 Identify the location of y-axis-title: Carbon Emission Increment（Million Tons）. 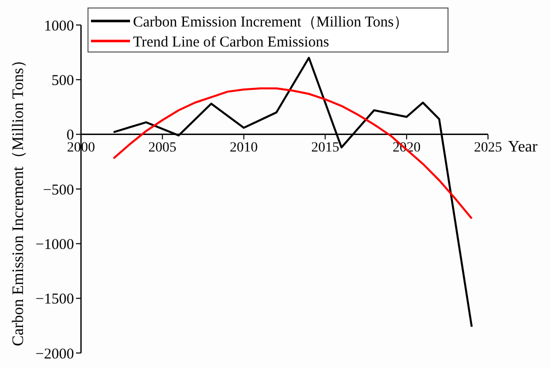
(18, 199).